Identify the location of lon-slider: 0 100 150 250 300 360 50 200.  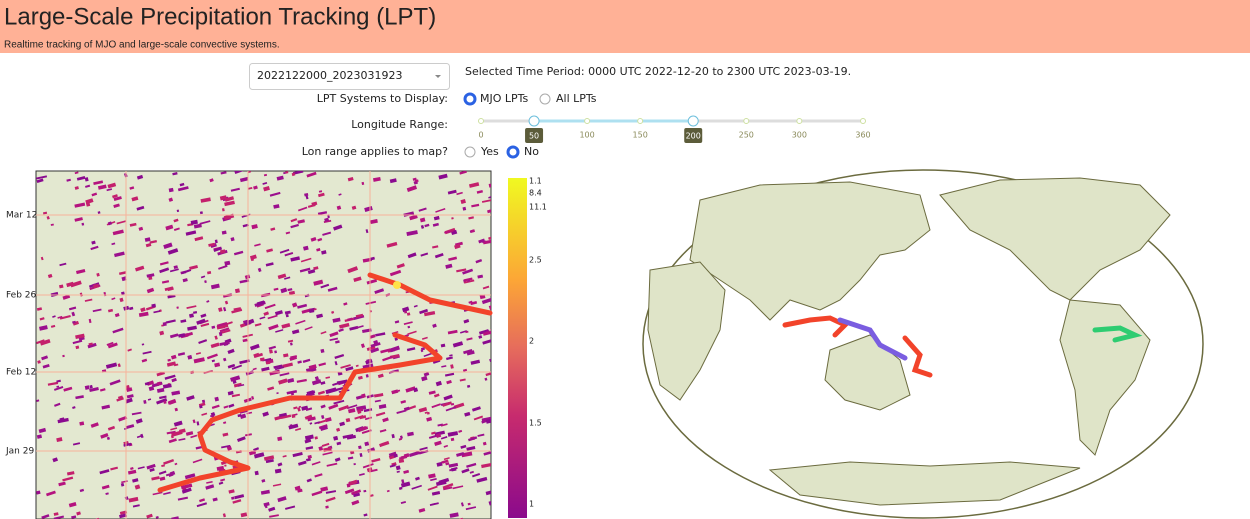
(674, 129).